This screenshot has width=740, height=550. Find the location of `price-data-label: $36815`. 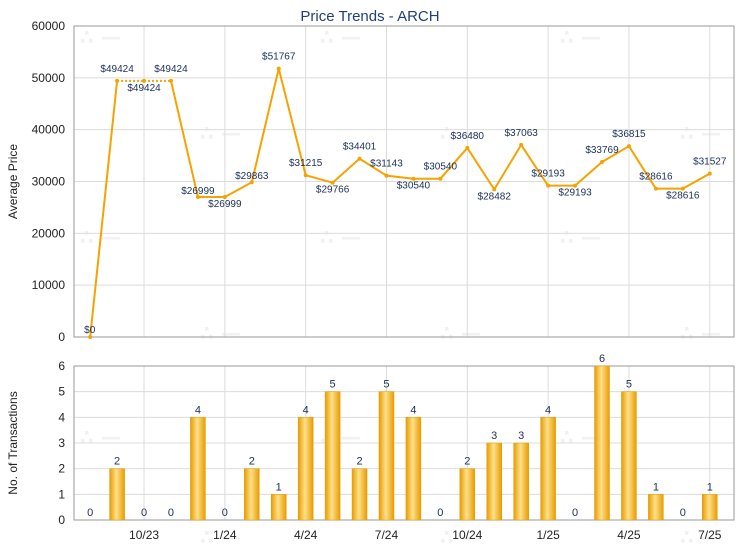

price-data-label: $36815 is located at coordinates (629, 134).